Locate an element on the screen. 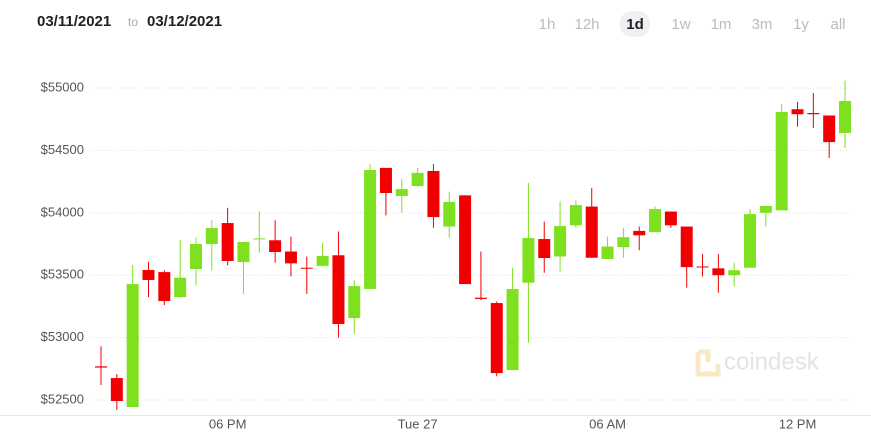 This screenshot has height=448, width=871. date-separator: to is located at coordinates (133, 22).